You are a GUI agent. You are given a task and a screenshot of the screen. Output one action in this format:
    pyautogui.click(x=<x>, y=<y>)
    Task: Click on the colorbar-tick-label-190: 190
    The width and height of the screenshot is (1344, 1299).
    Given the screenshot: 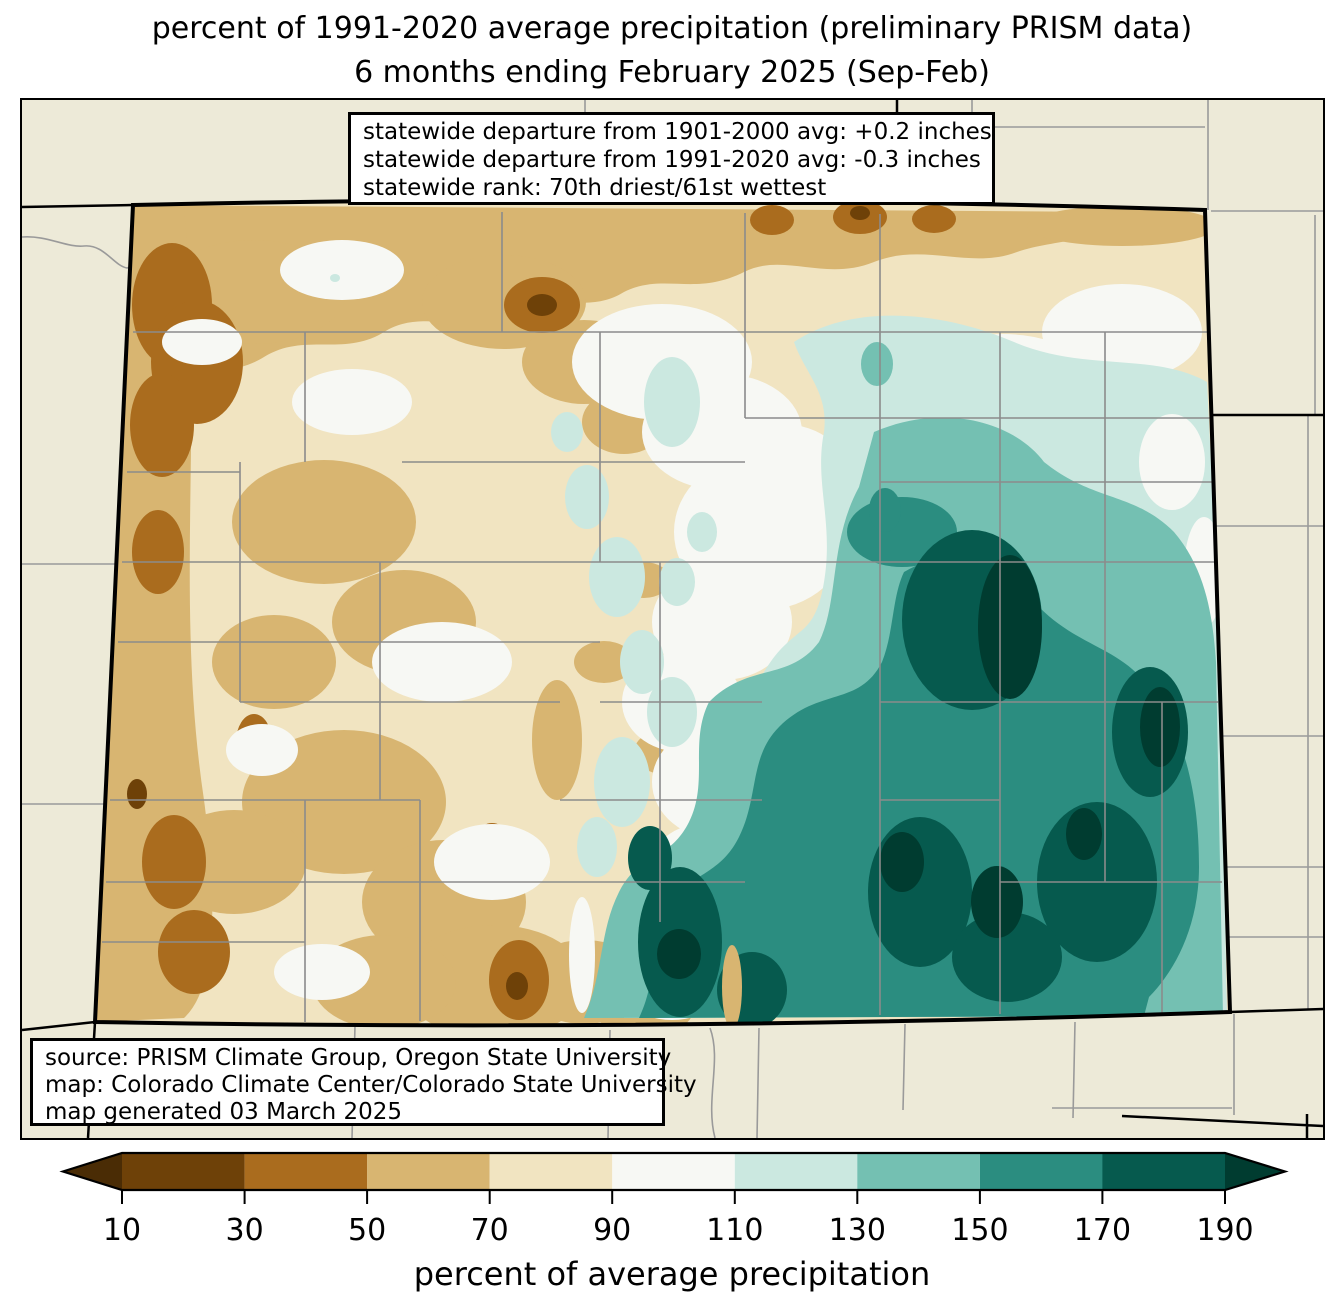 What is the action you would take?
    pyautogui.click(x=1224, y=1230)
    